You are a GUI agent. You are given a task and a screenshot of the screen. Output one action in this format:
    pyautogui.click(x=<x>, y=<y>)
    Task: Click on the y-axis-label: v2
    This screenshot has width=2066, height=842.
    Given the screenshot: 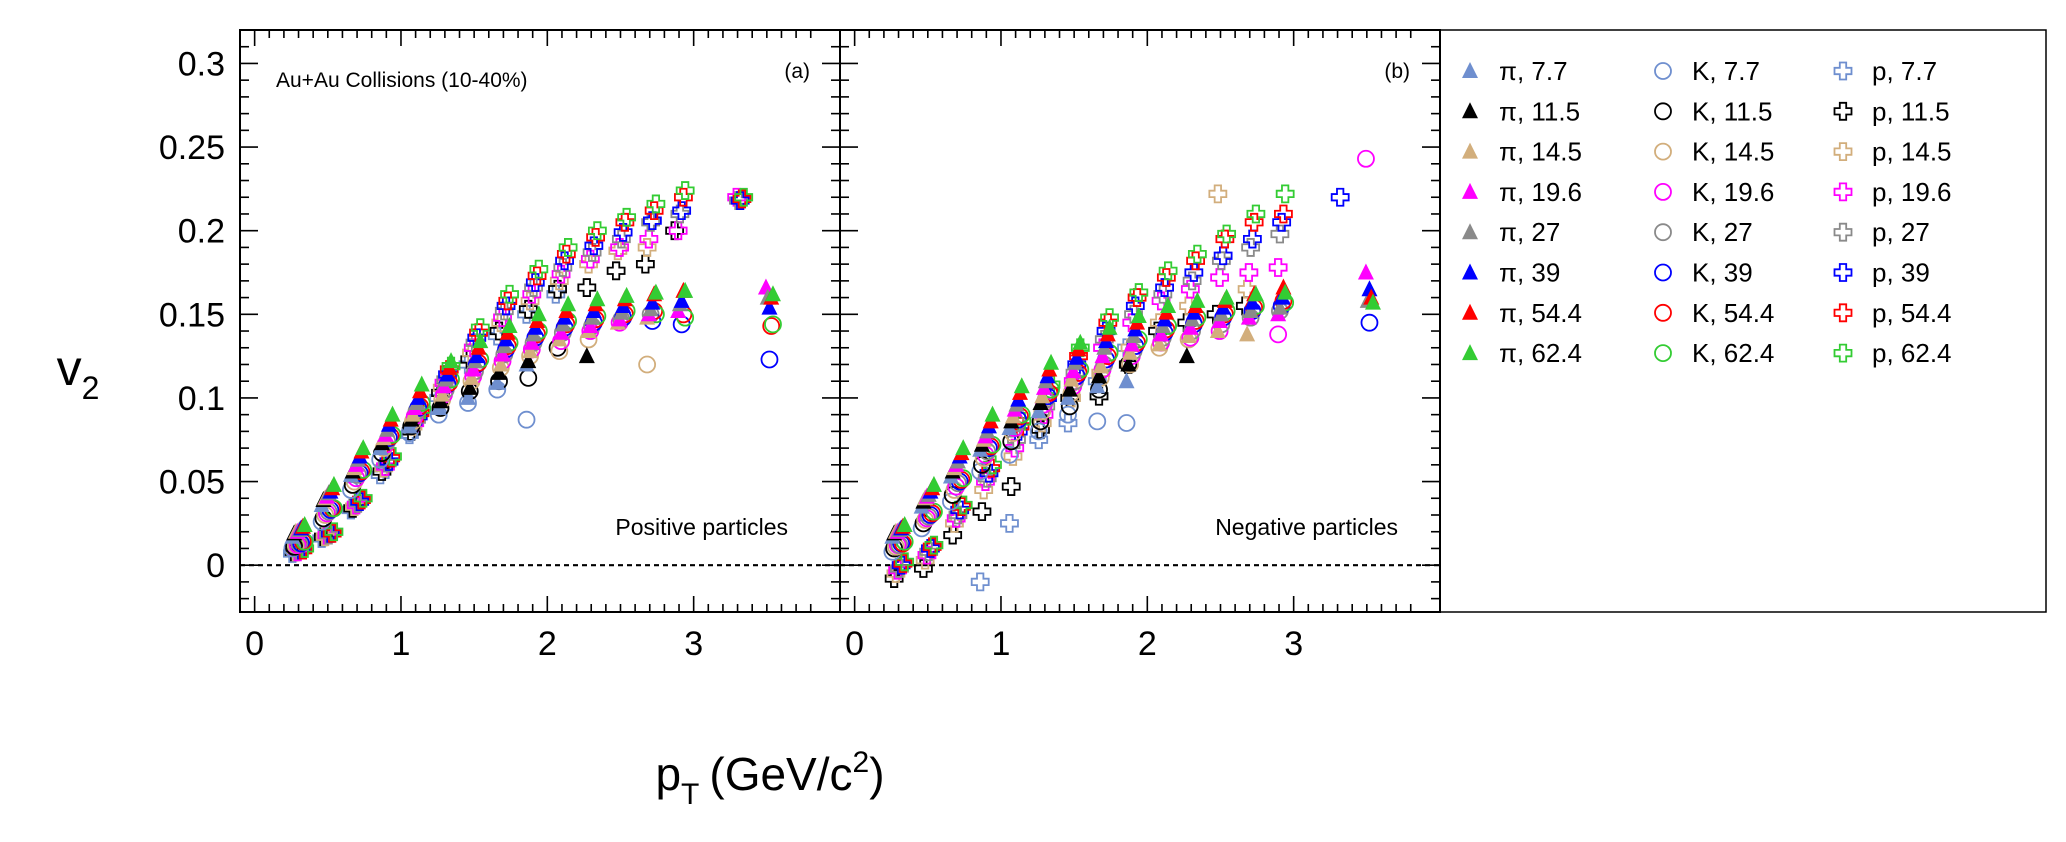 What is the action you would take?
    pyautogui.click(x=78, y=373)
    